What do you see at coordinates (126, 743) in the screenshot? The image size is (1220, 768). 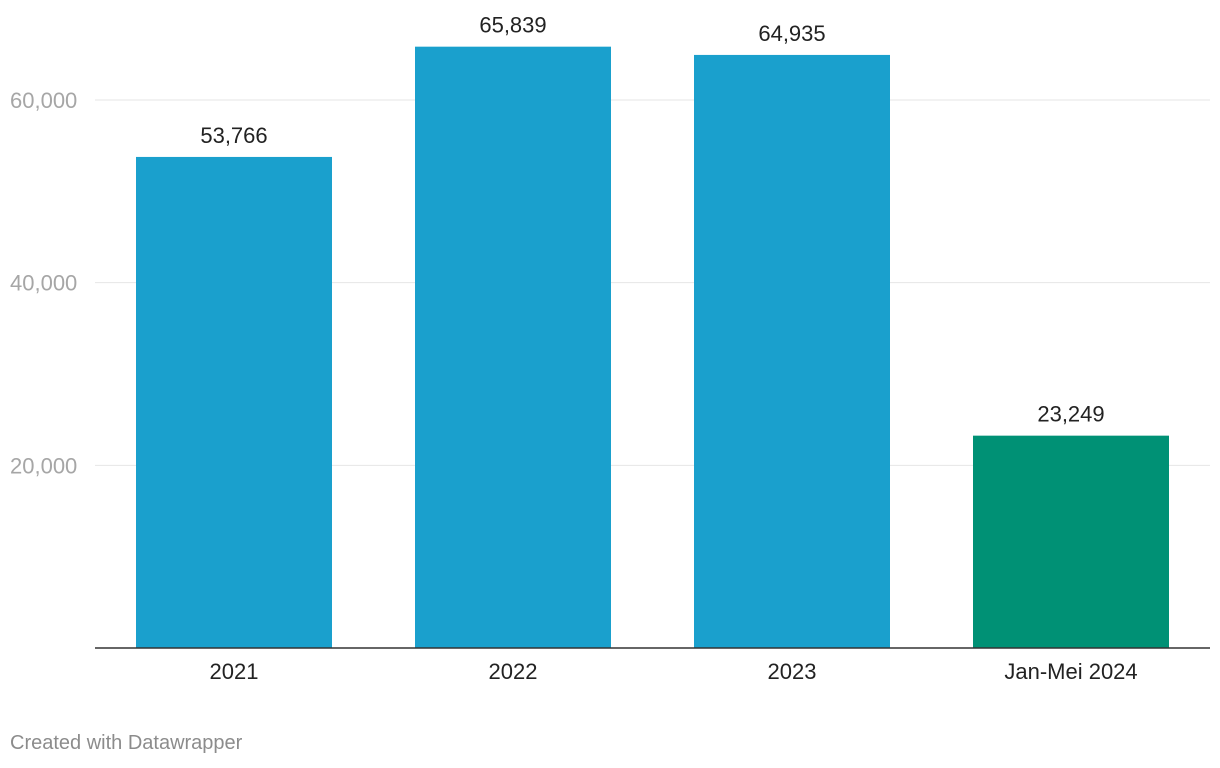 I see `datawrapper-credit: Created with Datawrapper` at bounding box center [126, 743].